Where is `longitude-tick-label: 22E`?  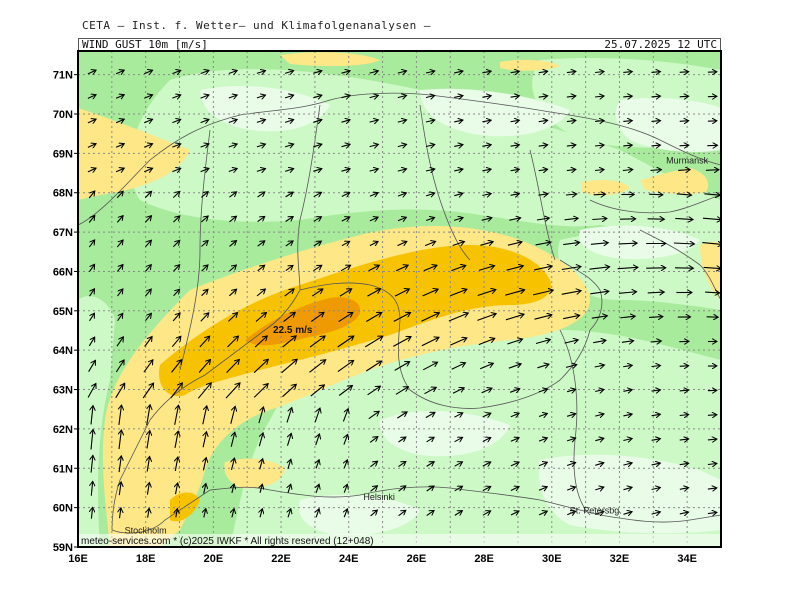
longitude-tick-label: 22E is located at coordinates (281, 559).